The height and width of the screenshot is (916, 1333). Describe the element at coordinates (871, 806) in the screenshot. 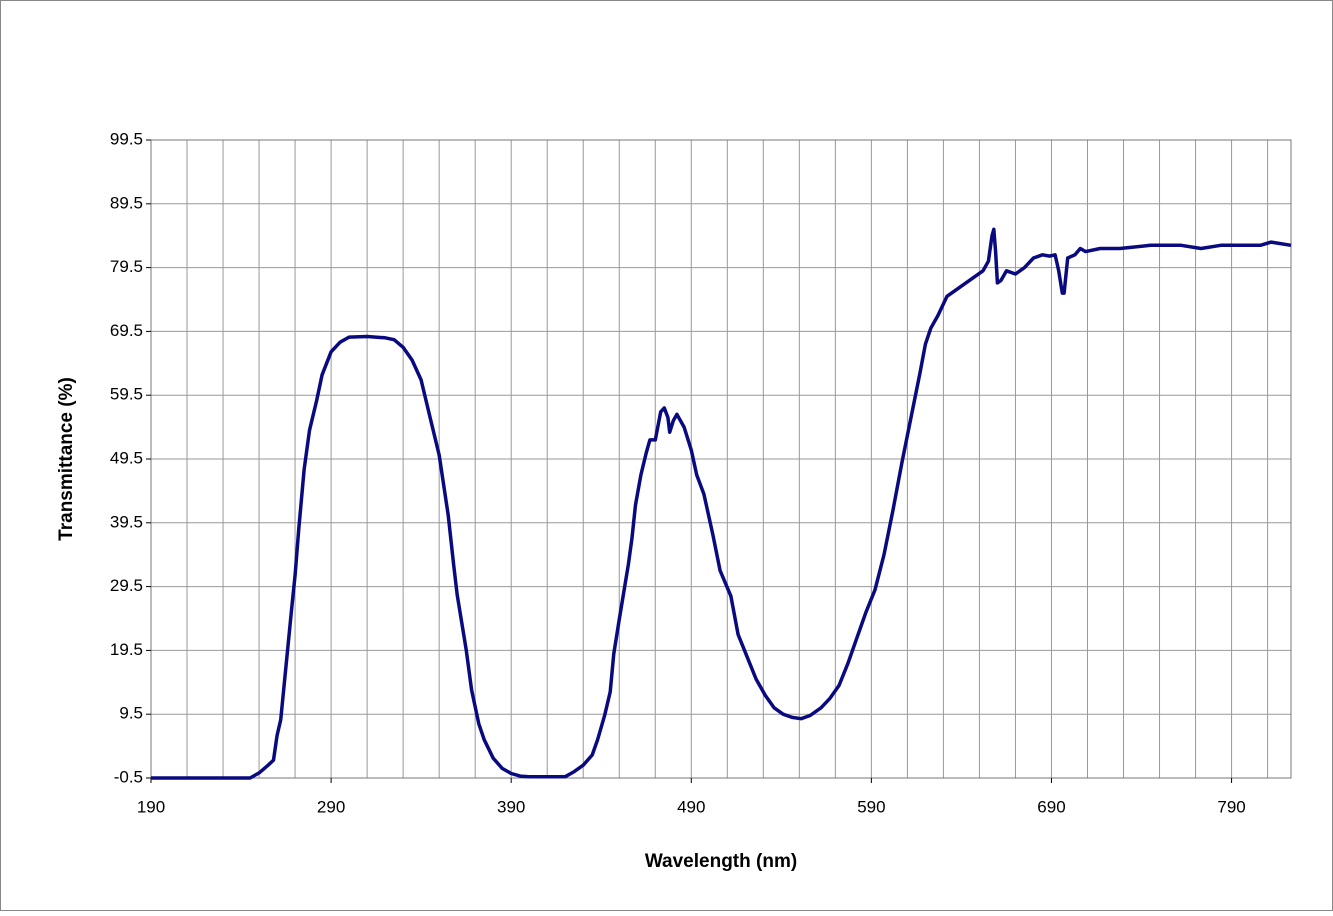

I see `x-tick-label: 590` at that location.